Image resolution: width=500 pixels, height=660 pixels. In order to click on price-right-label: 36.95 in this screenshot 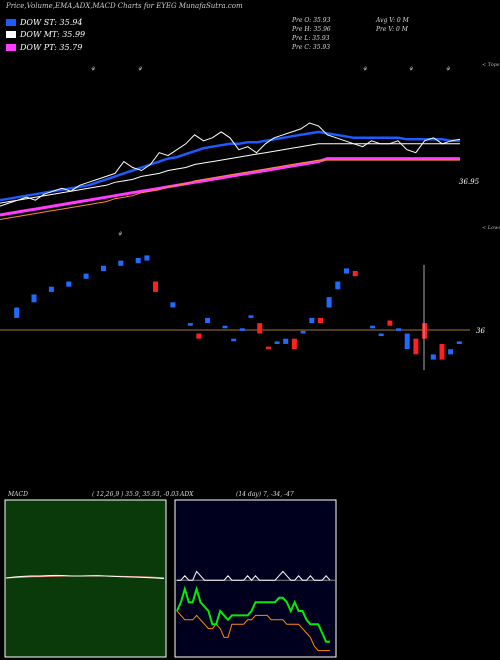, I will do `click(469, 182)`.